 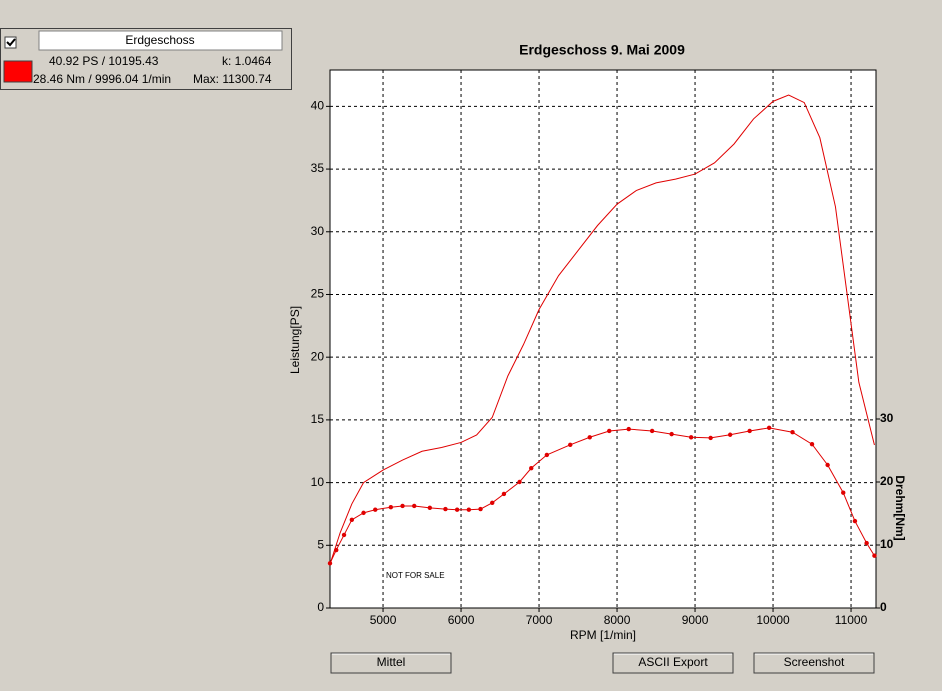 What do you see at coordinates (104, 61) in the screenshot?
I see `power-info: 40.92 PS / 10195.43` at bounding box center [104, 61].